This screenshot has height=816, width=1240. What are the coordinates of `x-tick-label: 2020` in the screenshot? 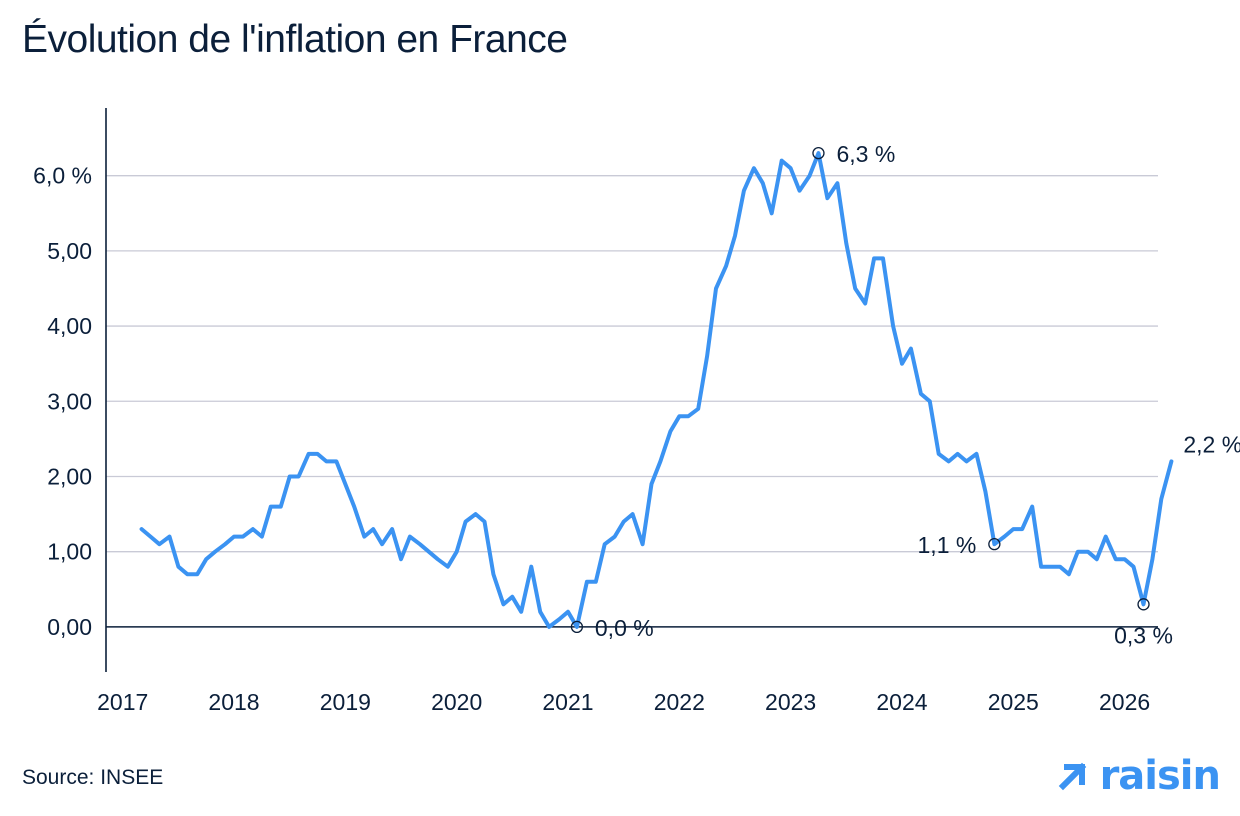 It's located at (456, 702).